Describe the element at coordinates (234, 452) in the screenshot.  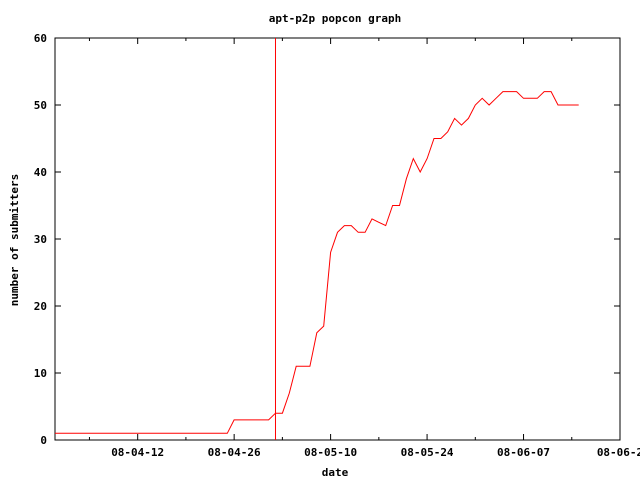
I see `x-tick-label: 08-04-26` at that location.